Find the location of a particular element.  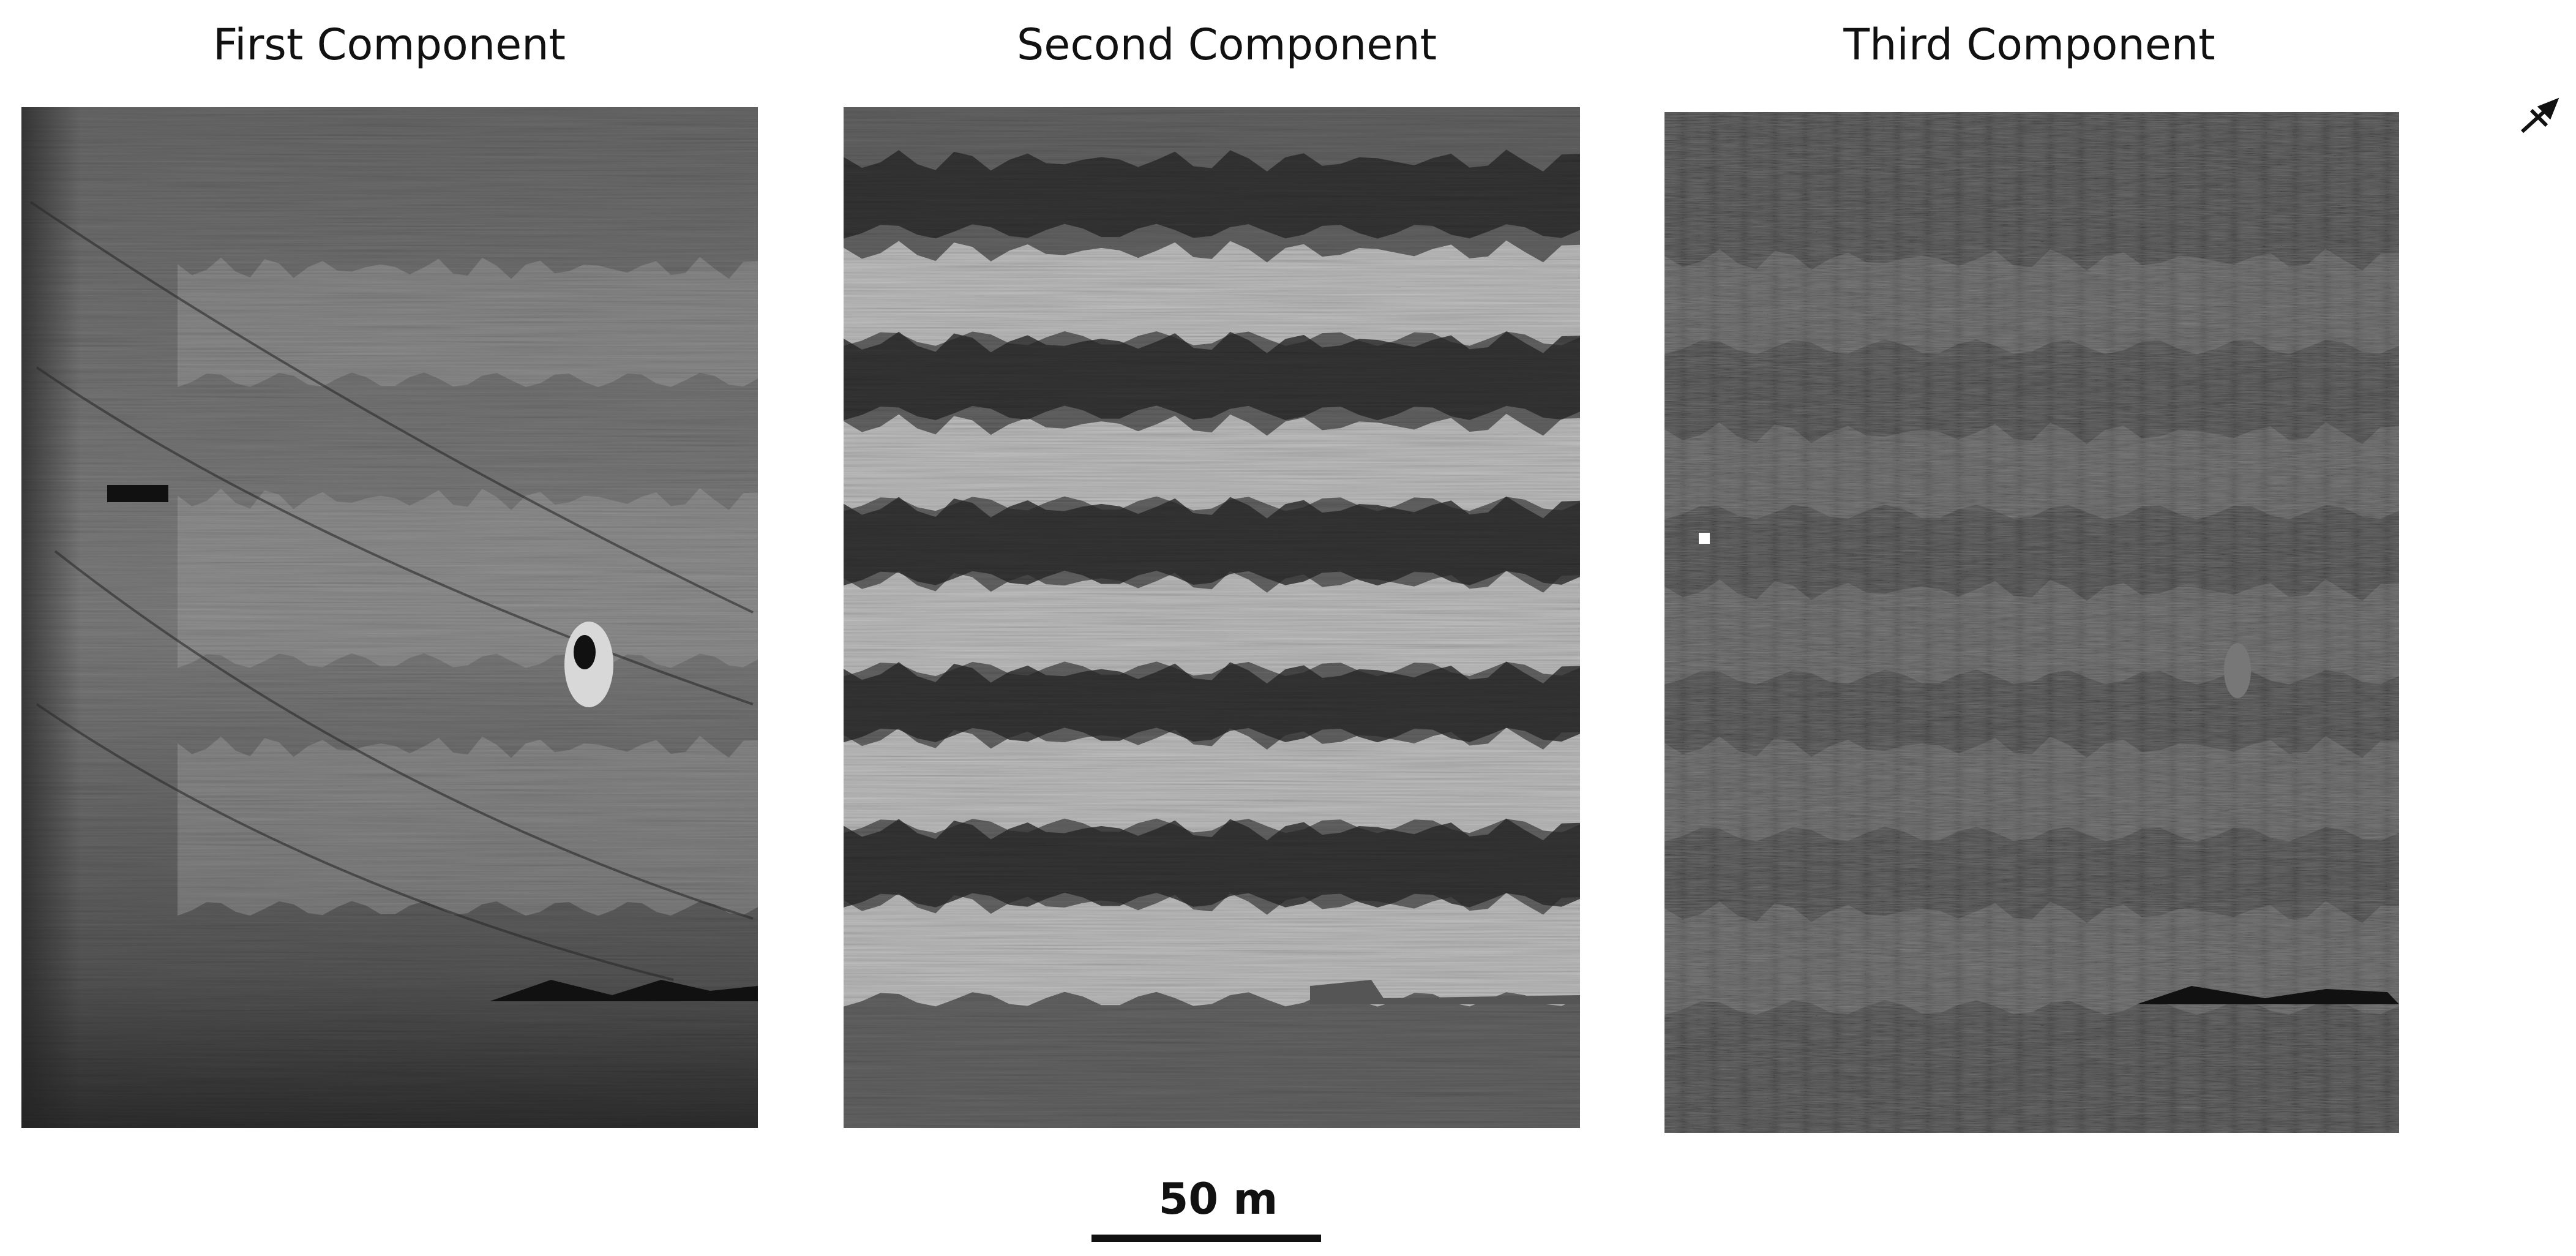

north-arrow is located at coordinates (2539, 115).